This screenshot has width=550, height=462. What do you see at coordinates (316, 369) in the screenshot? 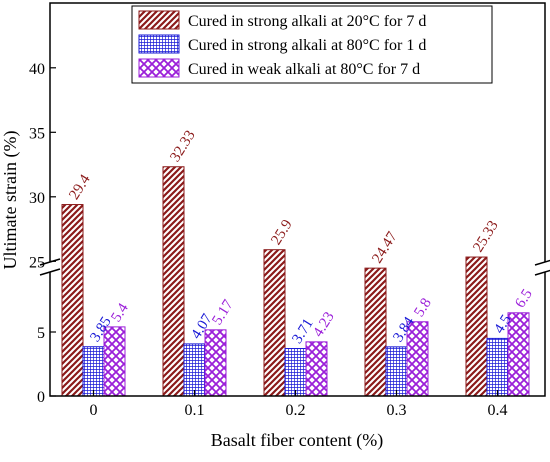
I see `bar-series-3-0.2` at bounding box center [316, 369].